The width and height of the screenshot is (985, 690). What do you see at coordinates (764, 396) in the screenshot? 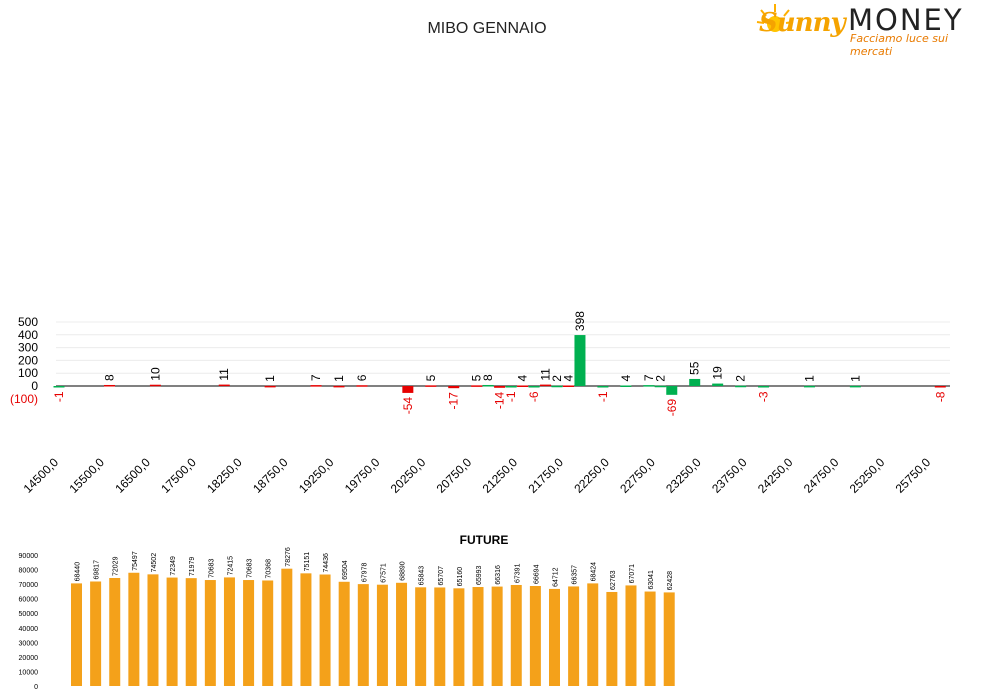
I see `data-label: -3` at bounding box center [764, 396].